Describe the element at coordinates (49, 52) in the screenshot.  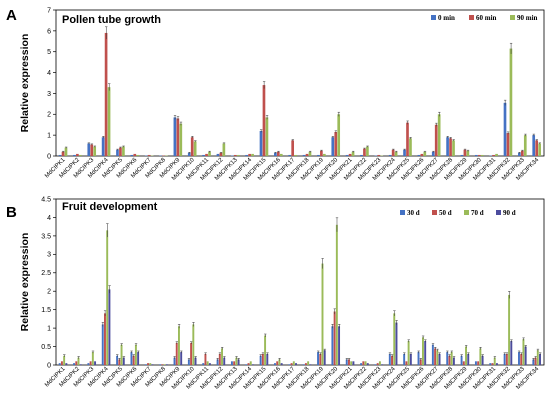
I see `panel-a-y-tick-label: 5` at that location.